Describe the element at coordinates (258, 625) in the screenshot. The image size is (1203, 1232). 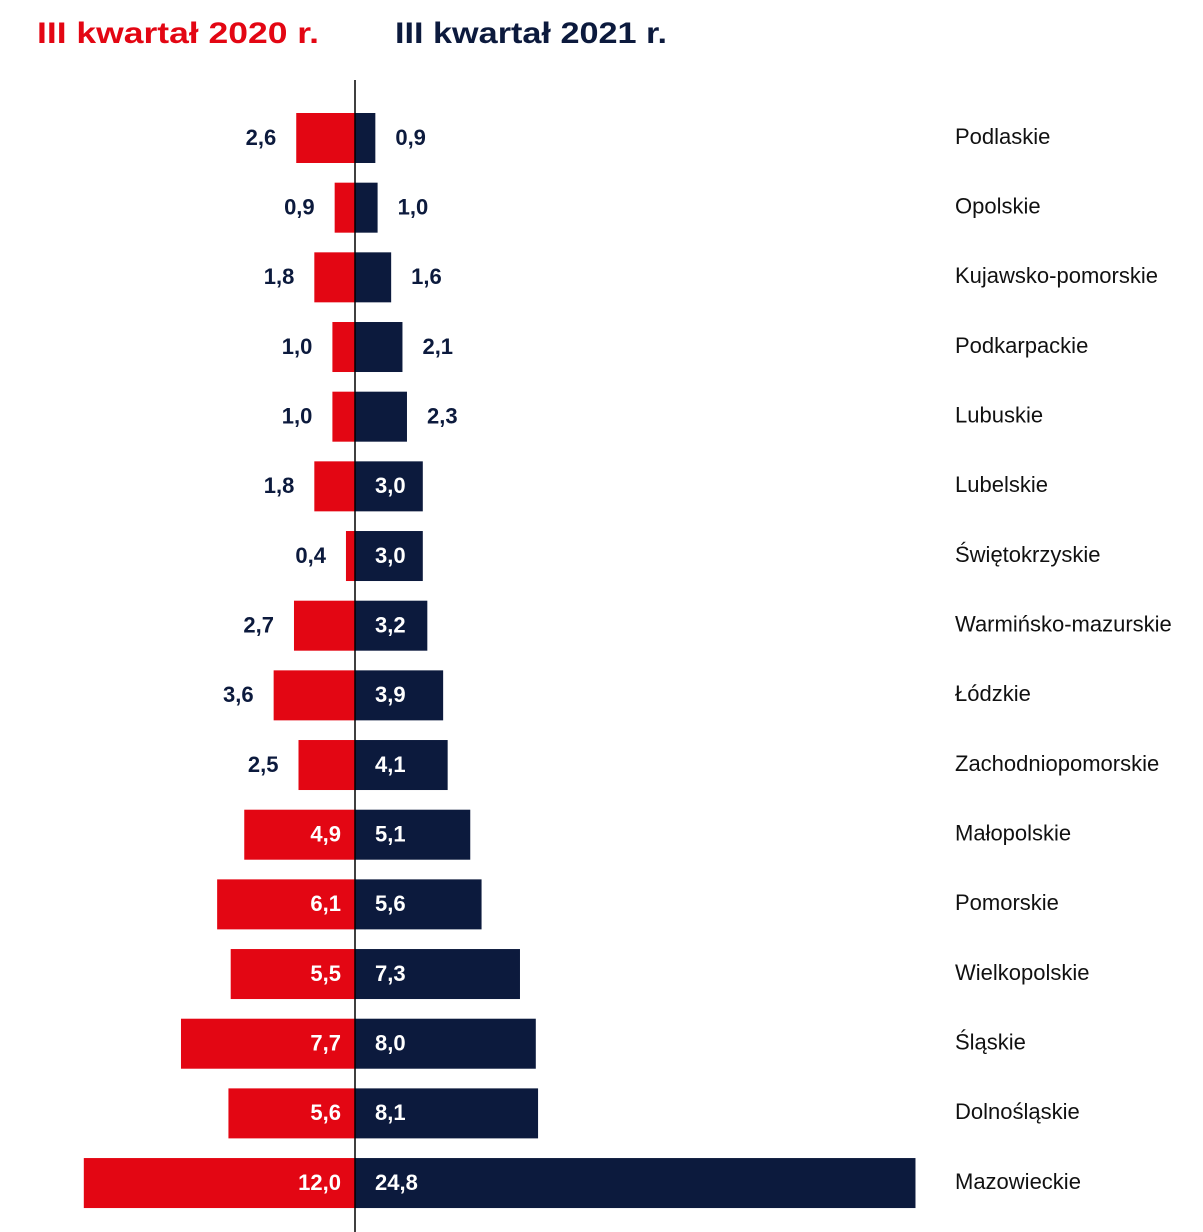
I see `value-label: 2,7` at that location.